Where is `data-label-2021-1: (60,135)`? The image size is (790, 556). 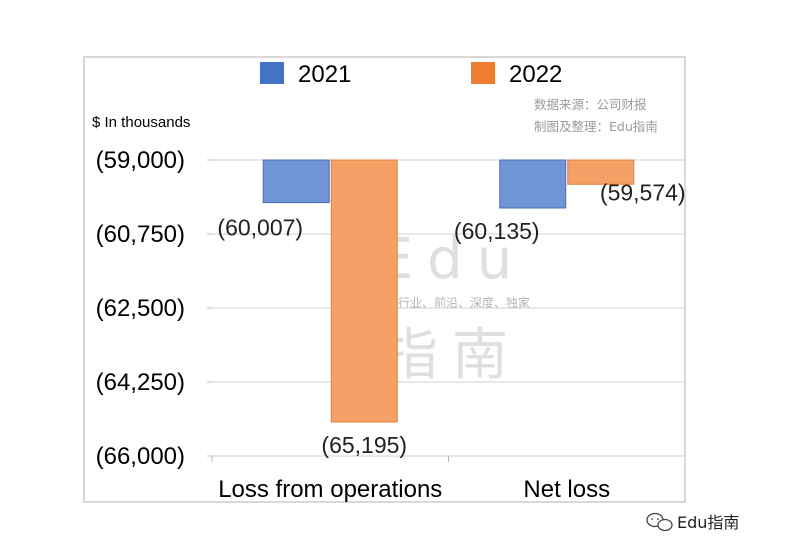 data-label-2021-1: (60,135) is located at coordinates (497, 231).